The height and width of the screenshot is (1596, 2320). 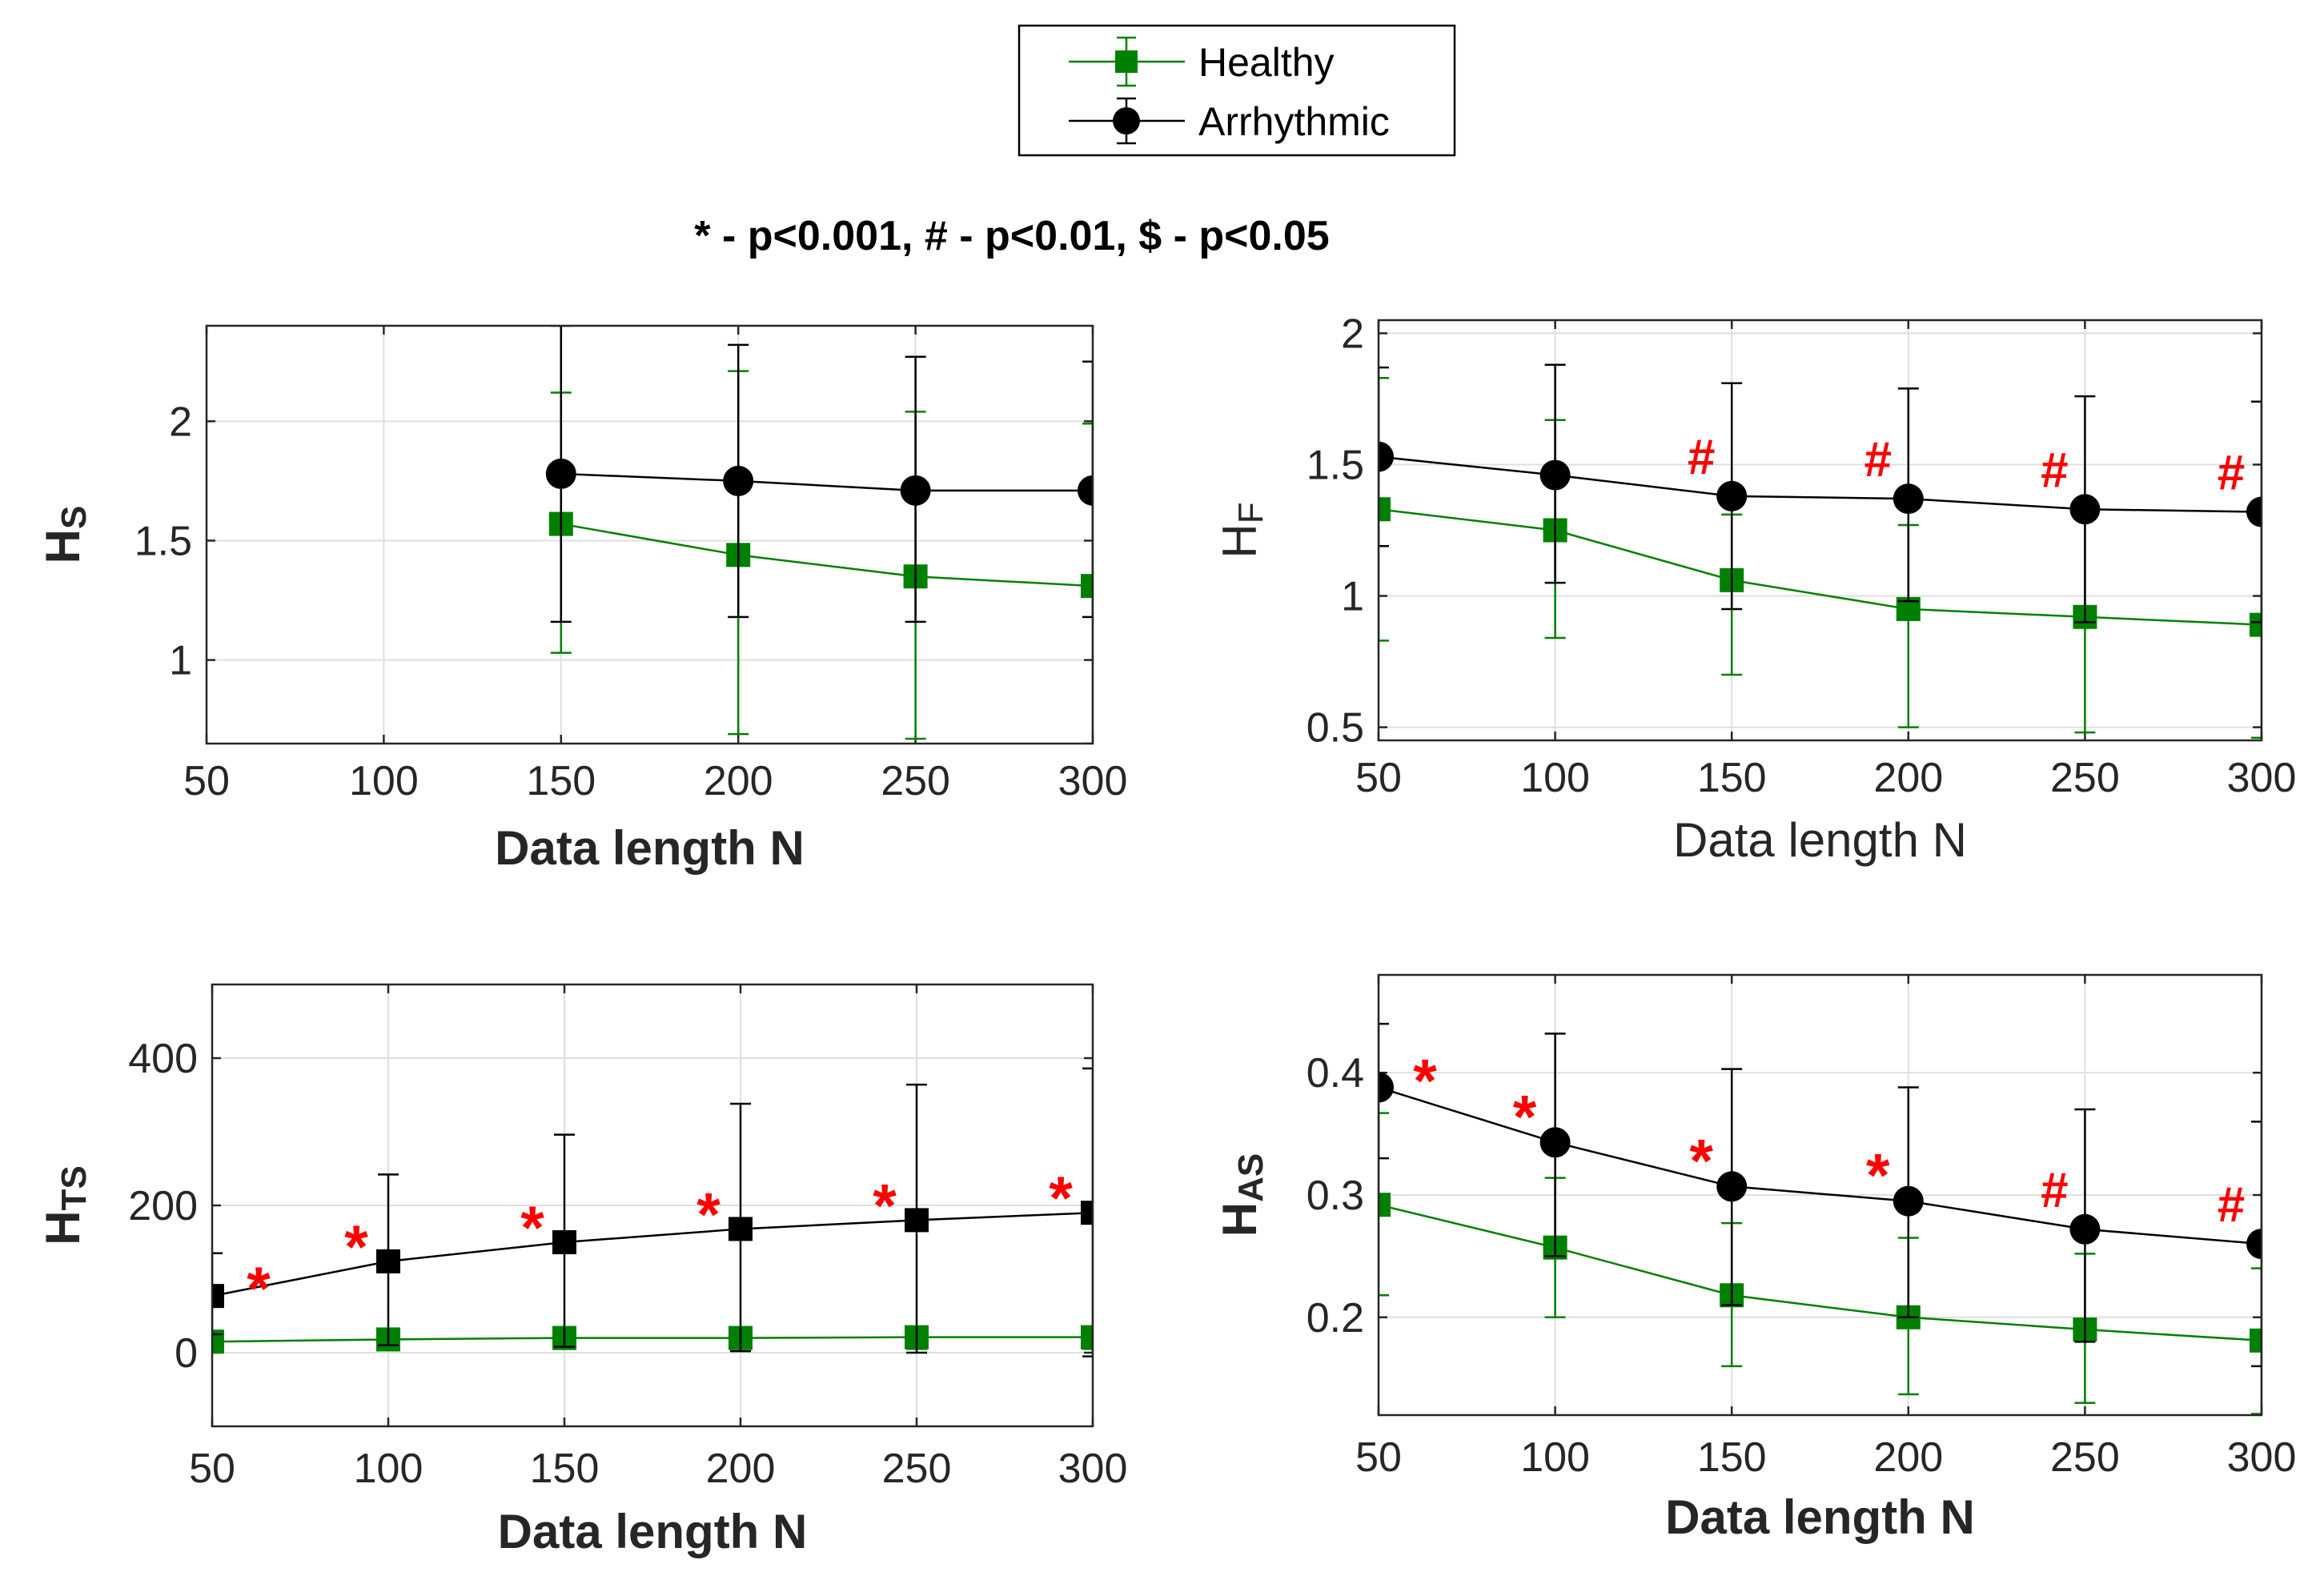 I want to click on hts-y-axis-label-main: H, so click(x=63, y=1227).